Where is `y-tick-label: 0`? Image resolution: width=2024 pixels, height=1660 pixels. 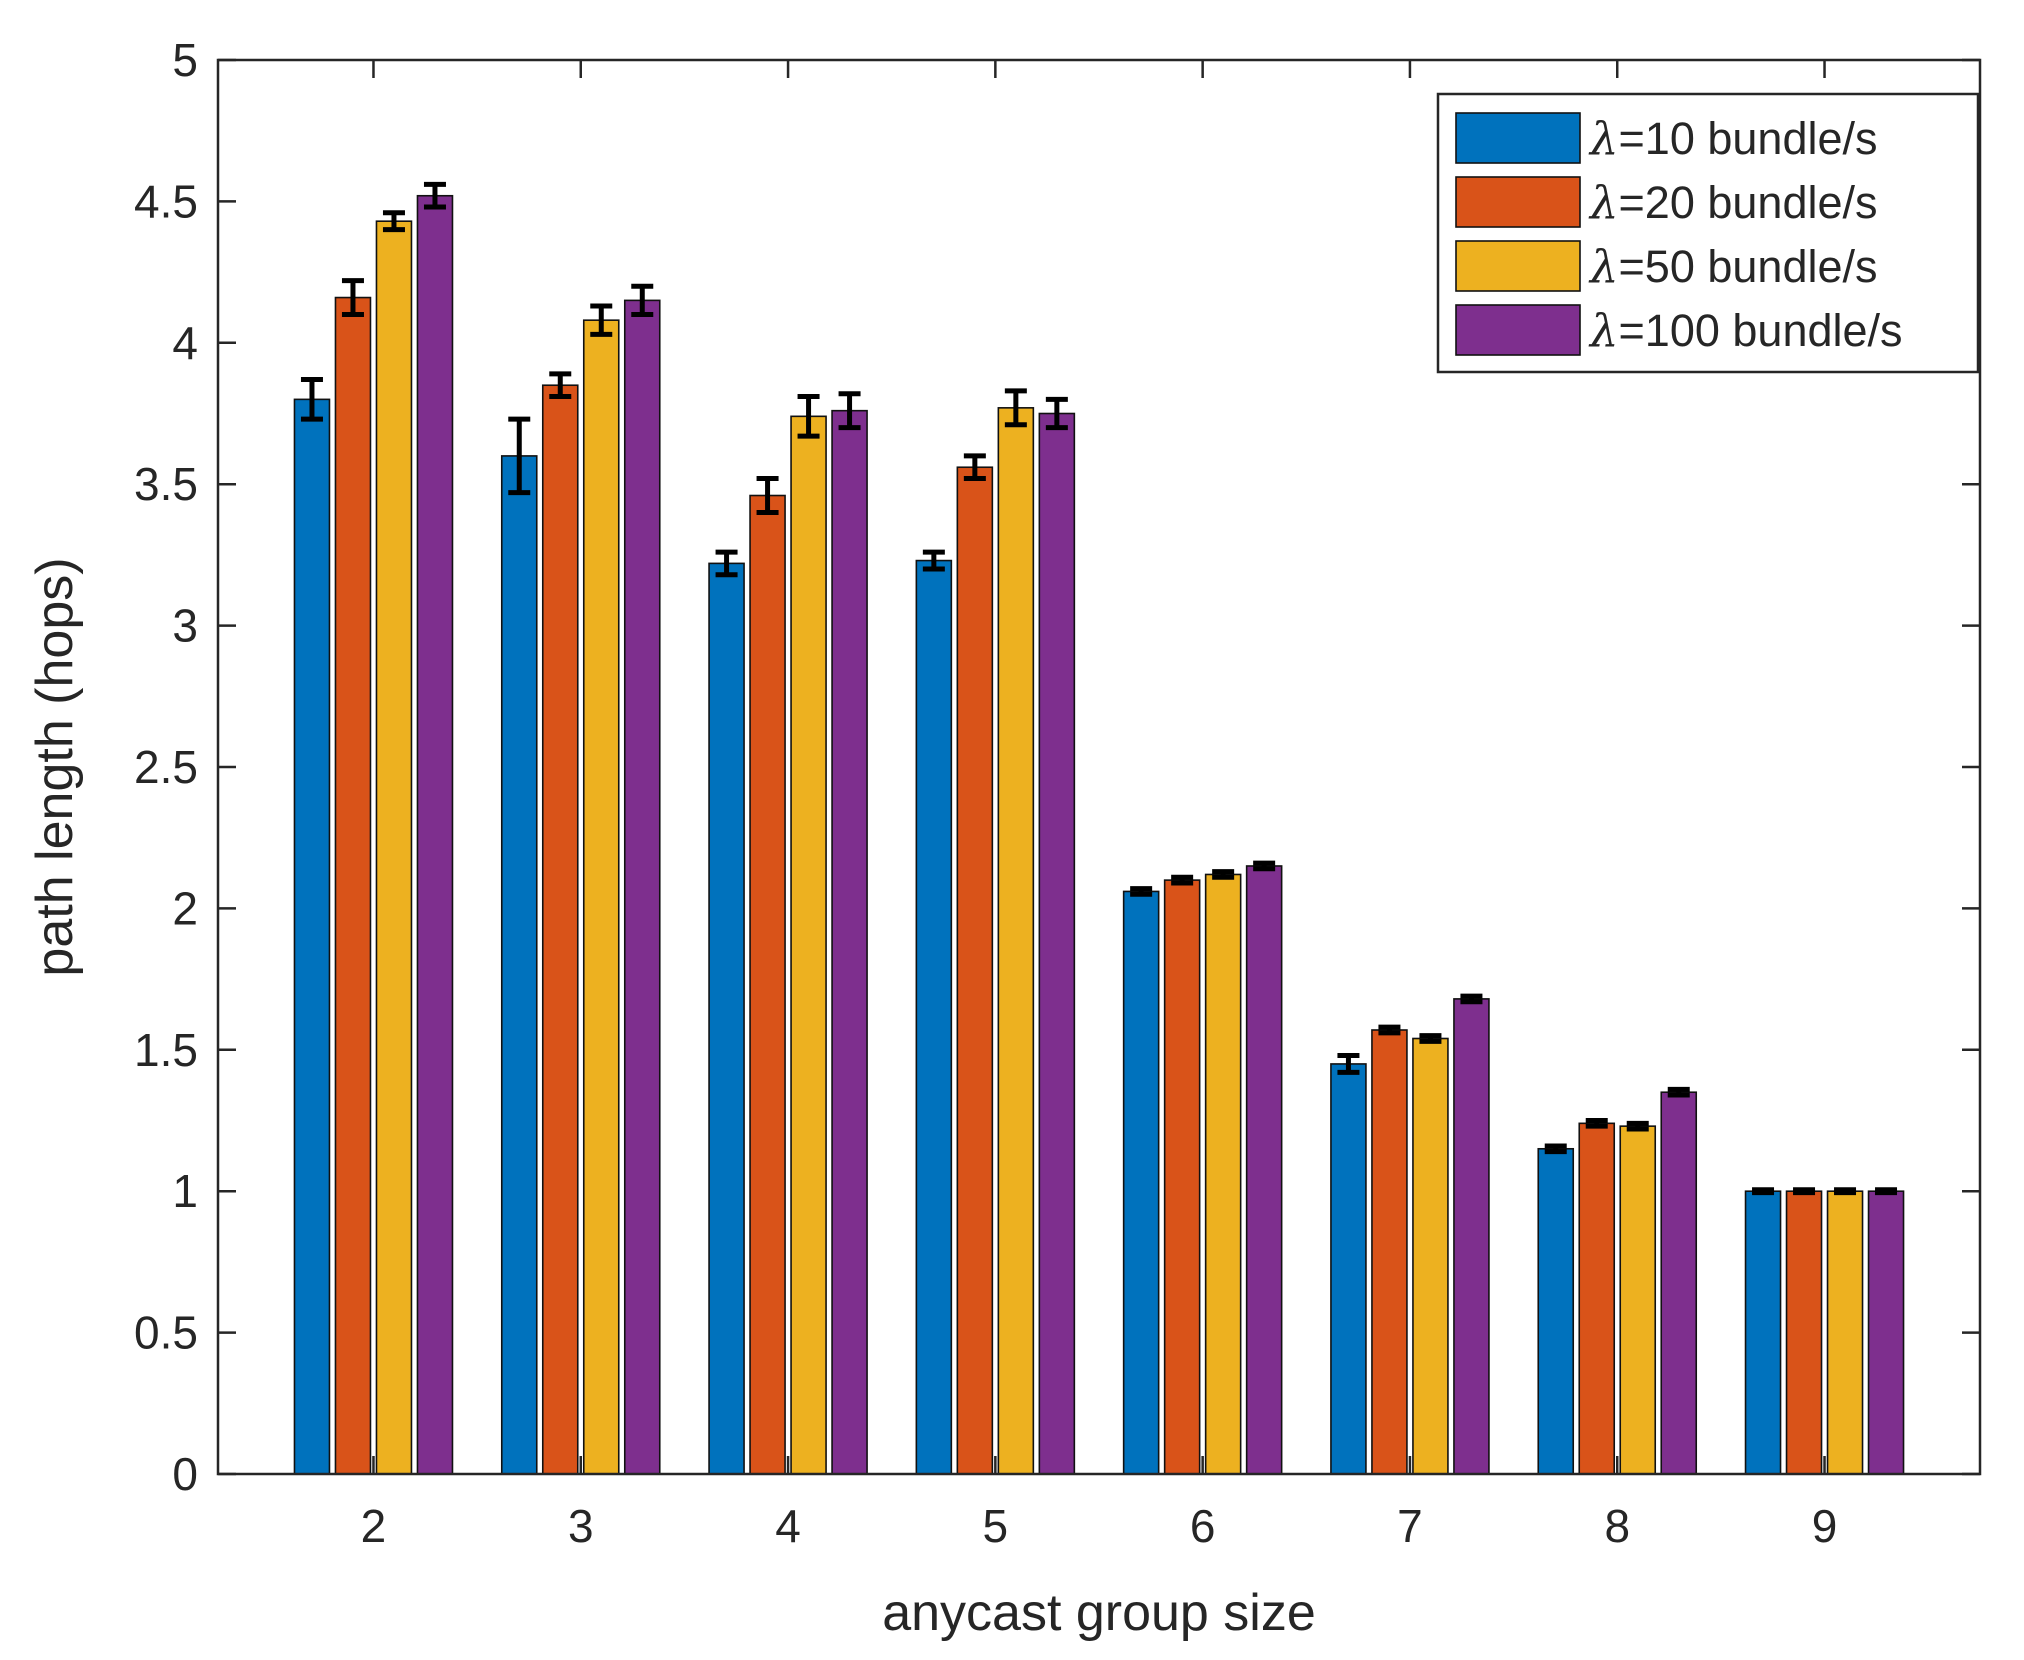 y-tick-label: 0 is located at coordinates (185, 1474).